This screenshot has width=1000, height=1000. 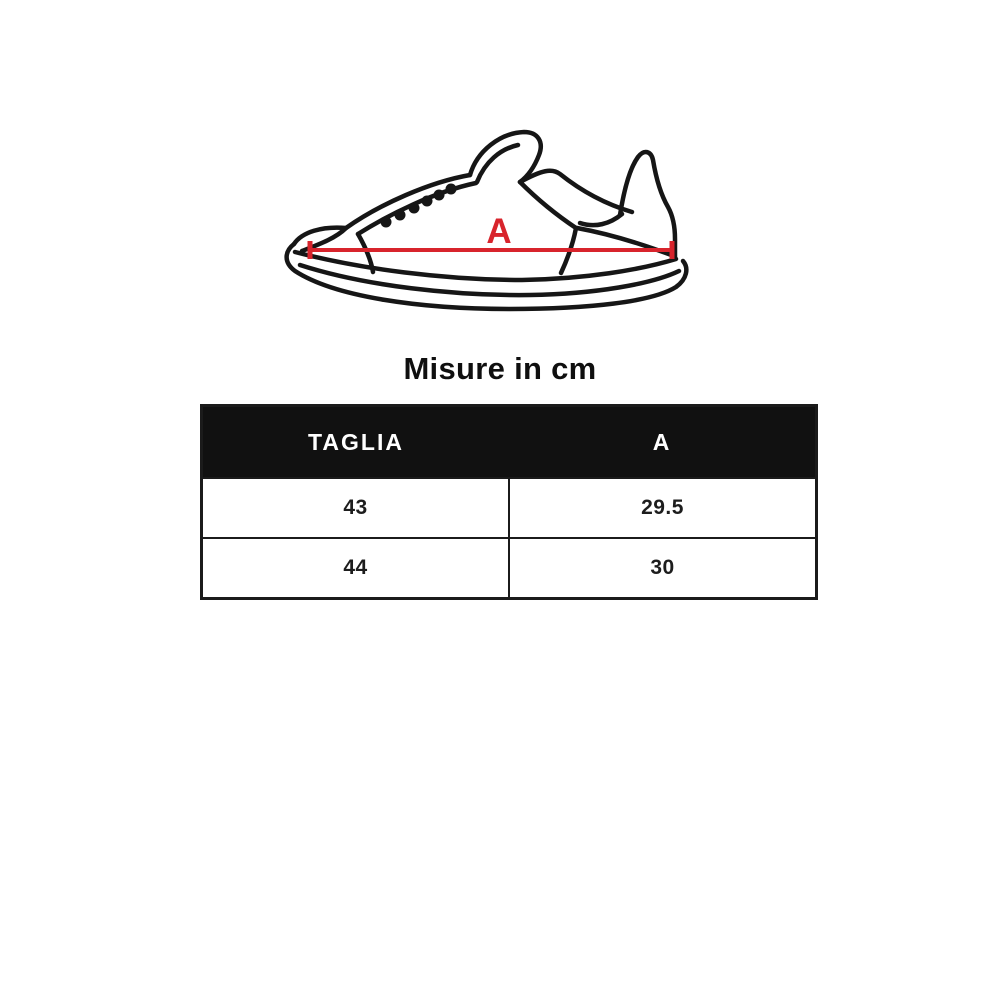 I want to click on cell-measure: 30, so click(x=662, y=567).